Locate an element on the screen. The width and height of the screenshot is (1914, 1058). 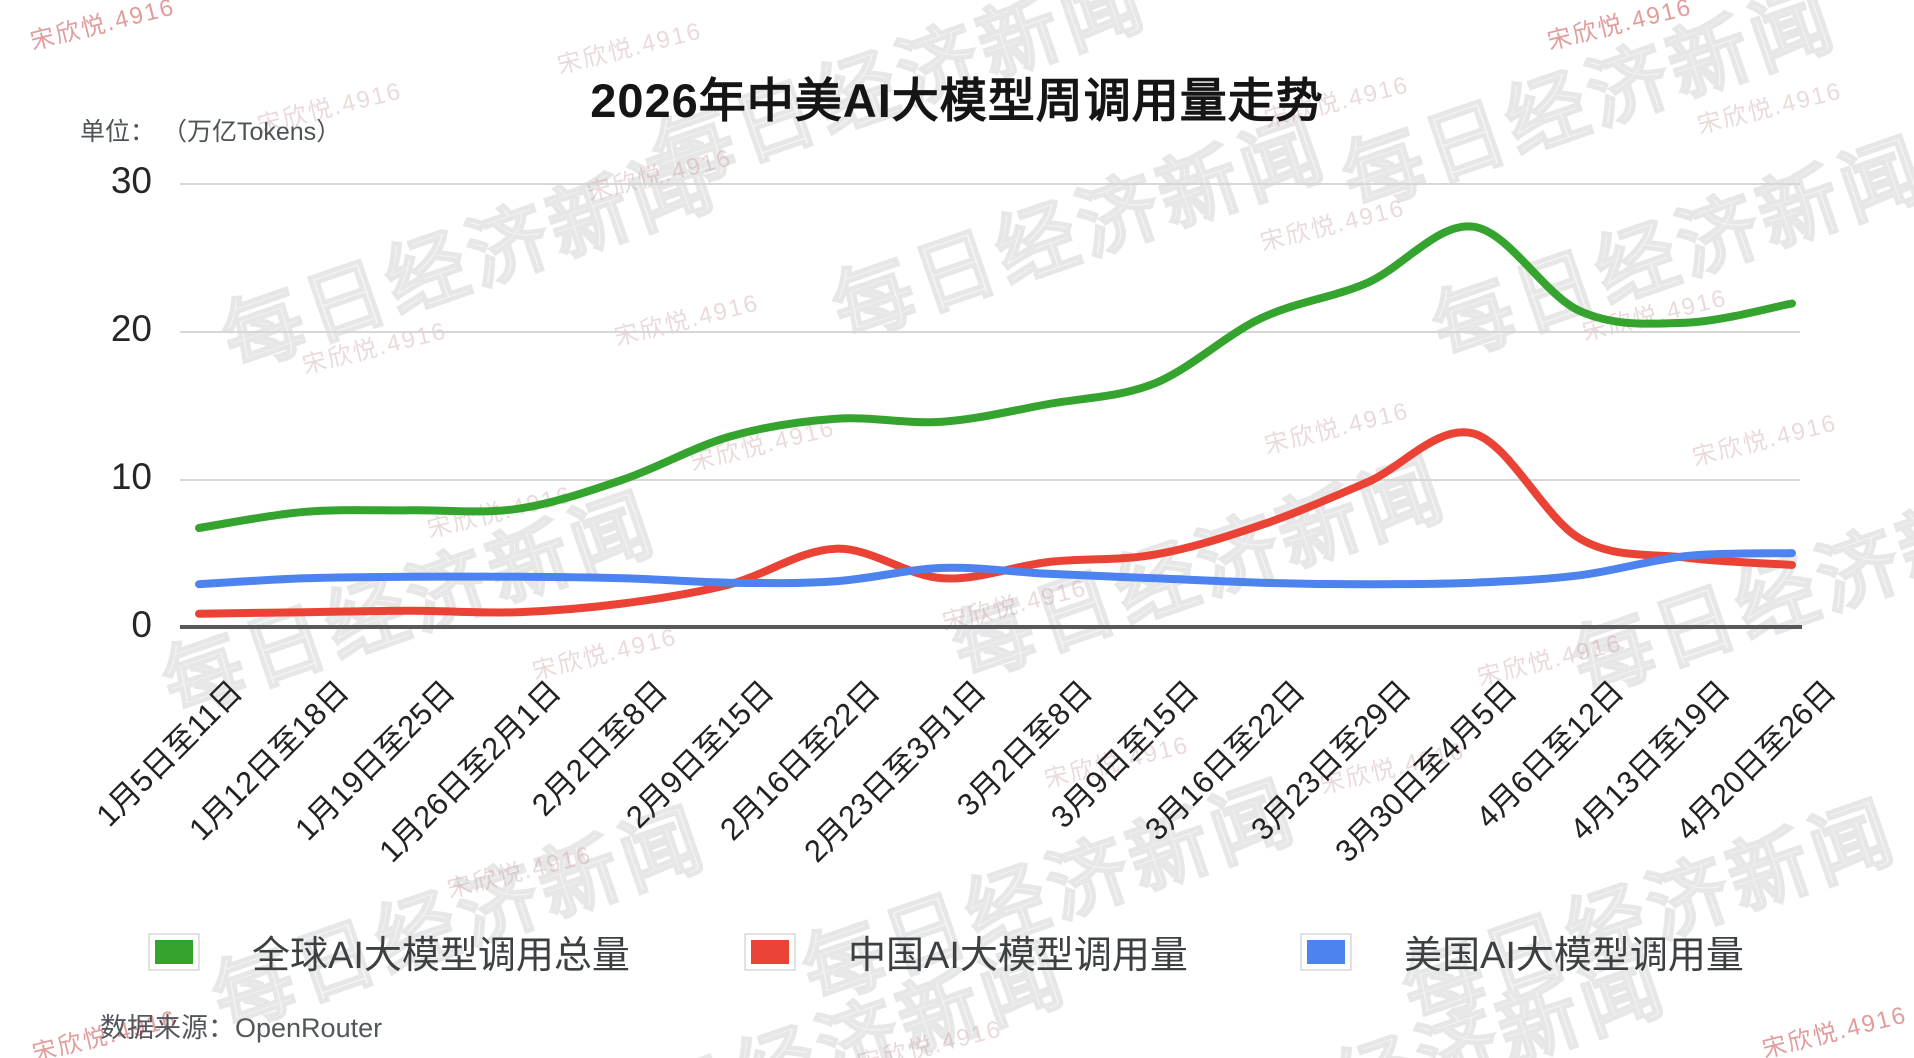
y-axis-label: 20 is located at coordinates (131, 328).